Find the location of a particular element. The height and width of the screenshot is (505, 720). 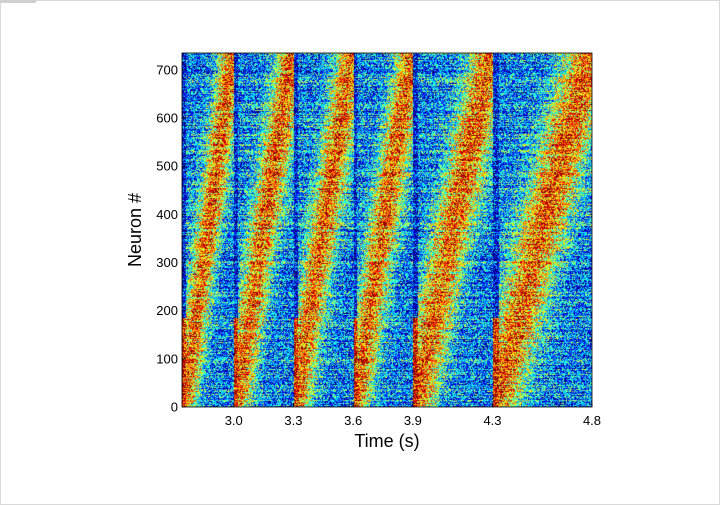

x-tick-label: 3.0 is located at coordinates (234, 420).